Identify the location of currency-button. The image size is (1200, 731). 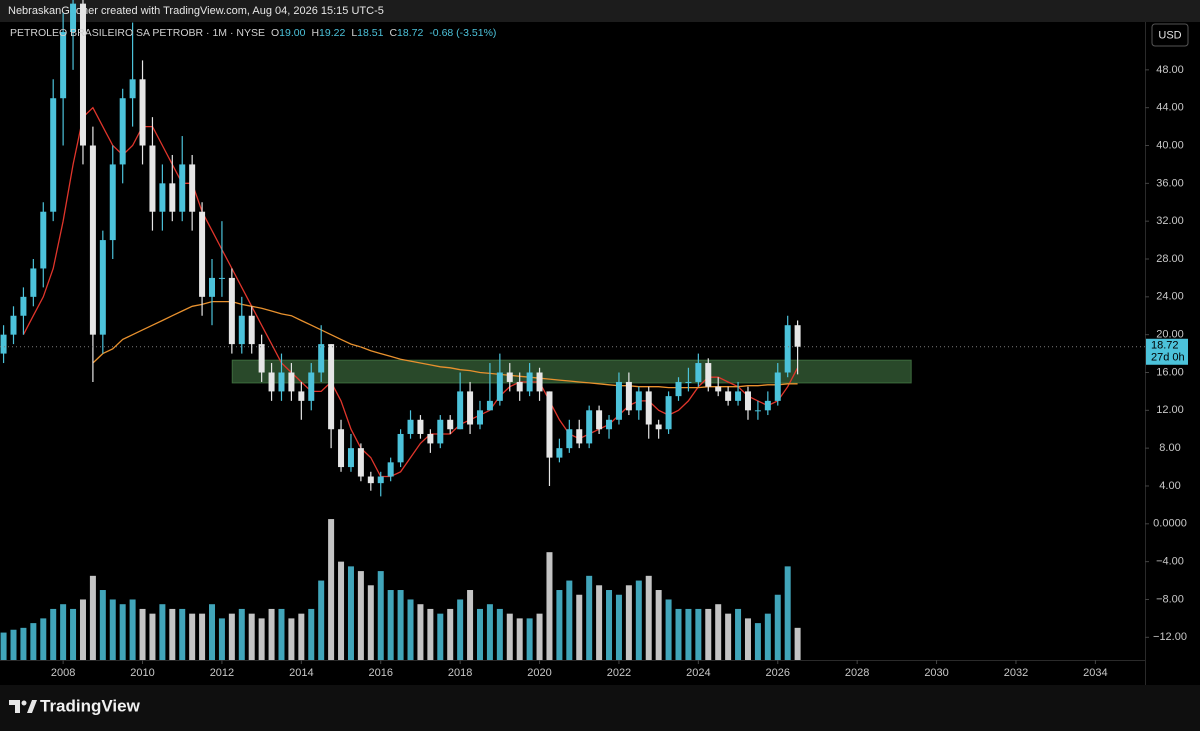
(1170, 35).